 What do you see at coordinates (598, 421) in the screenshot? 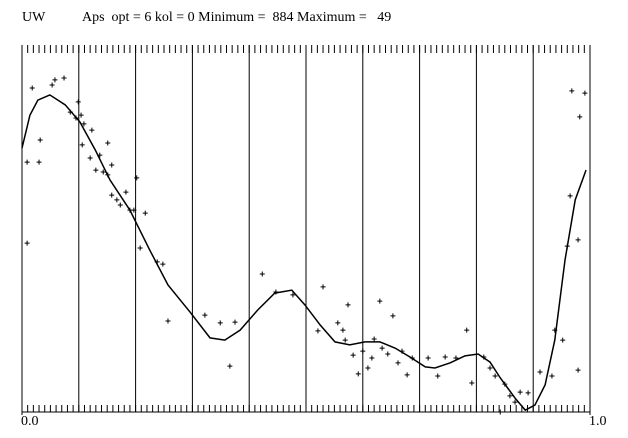
I see `x-tick-label: 1.0` at bounding box center [598, 421].